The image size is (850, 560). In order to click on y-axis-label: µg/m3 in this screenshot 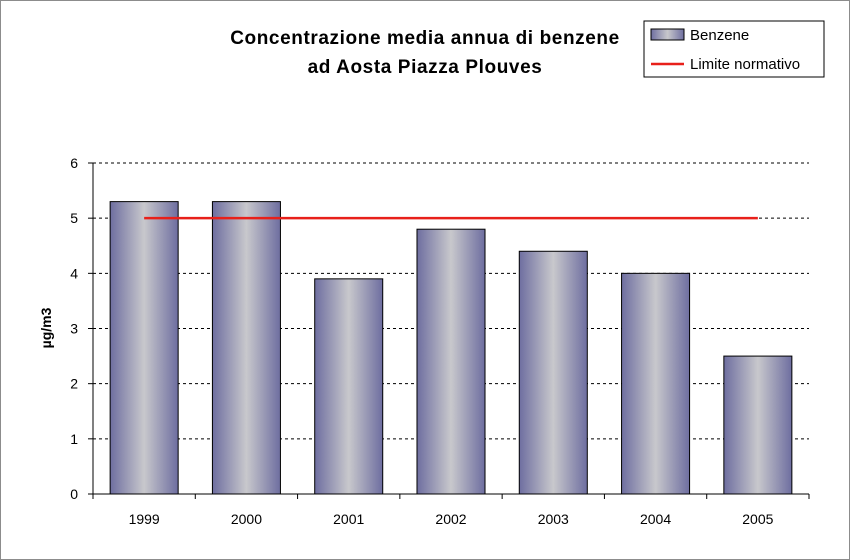, I will do `click(46, 327)`.